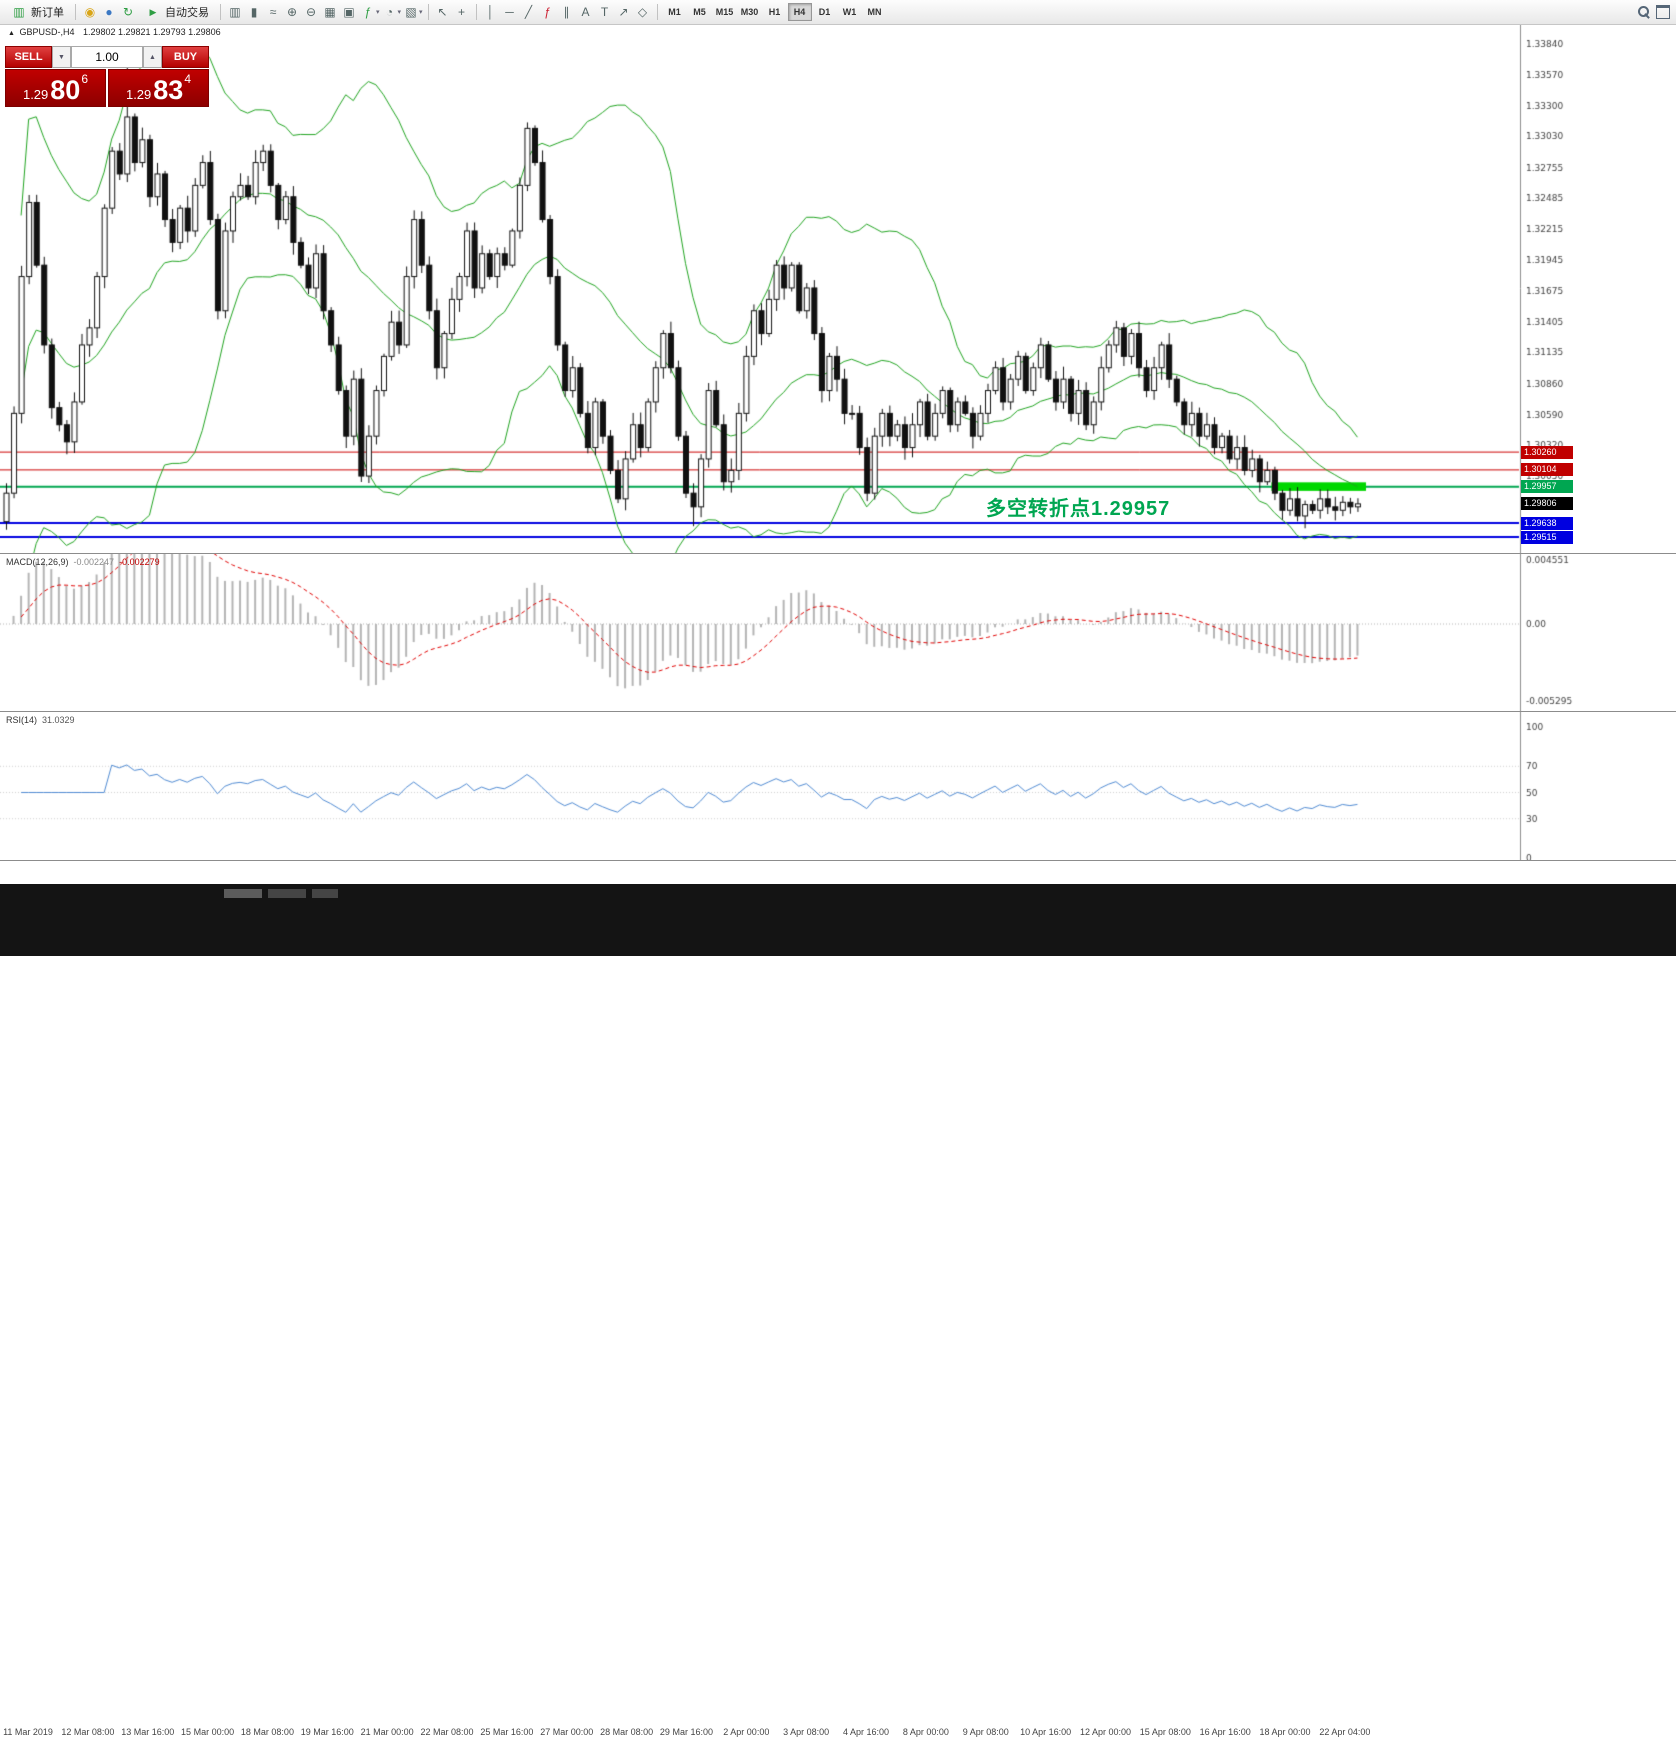 Image resolution: width=1676 pixels, height=1737 pixels. Describe the element at coordinates (11, 33) in the screenshot. I see `symbol-marker-icon: ▲` at that location.